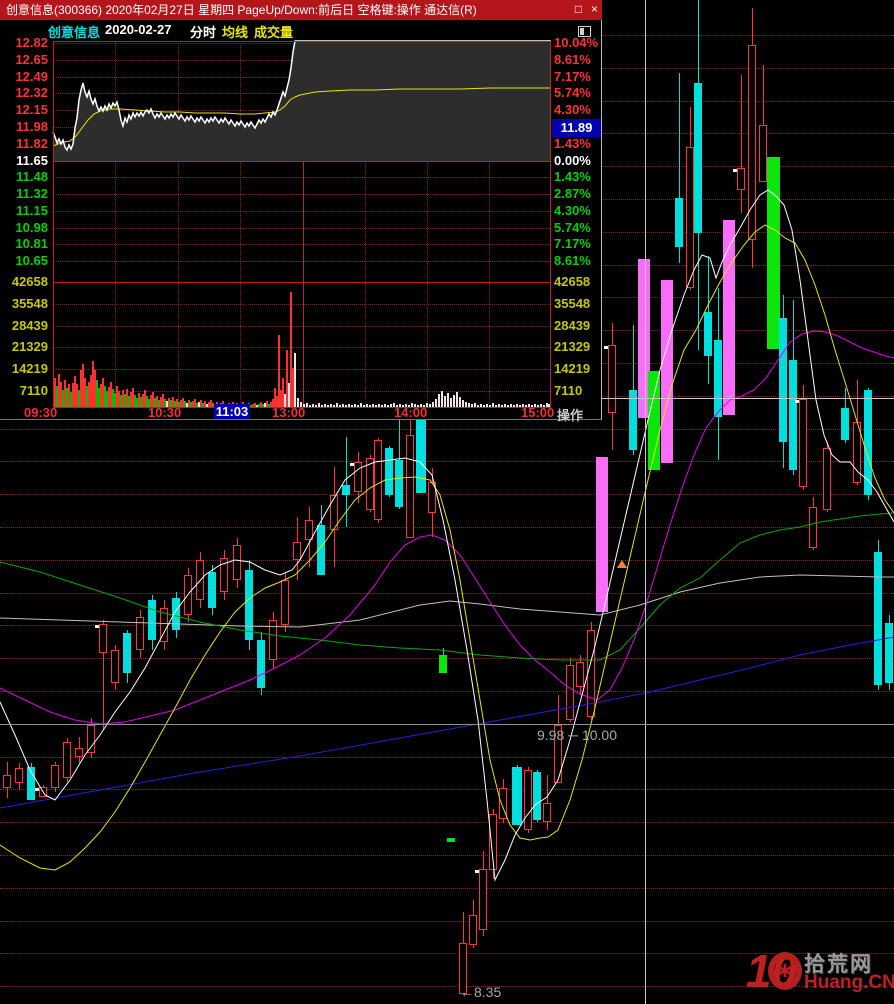  I want to click on percent-label: 4.30%, so click(572, 210).